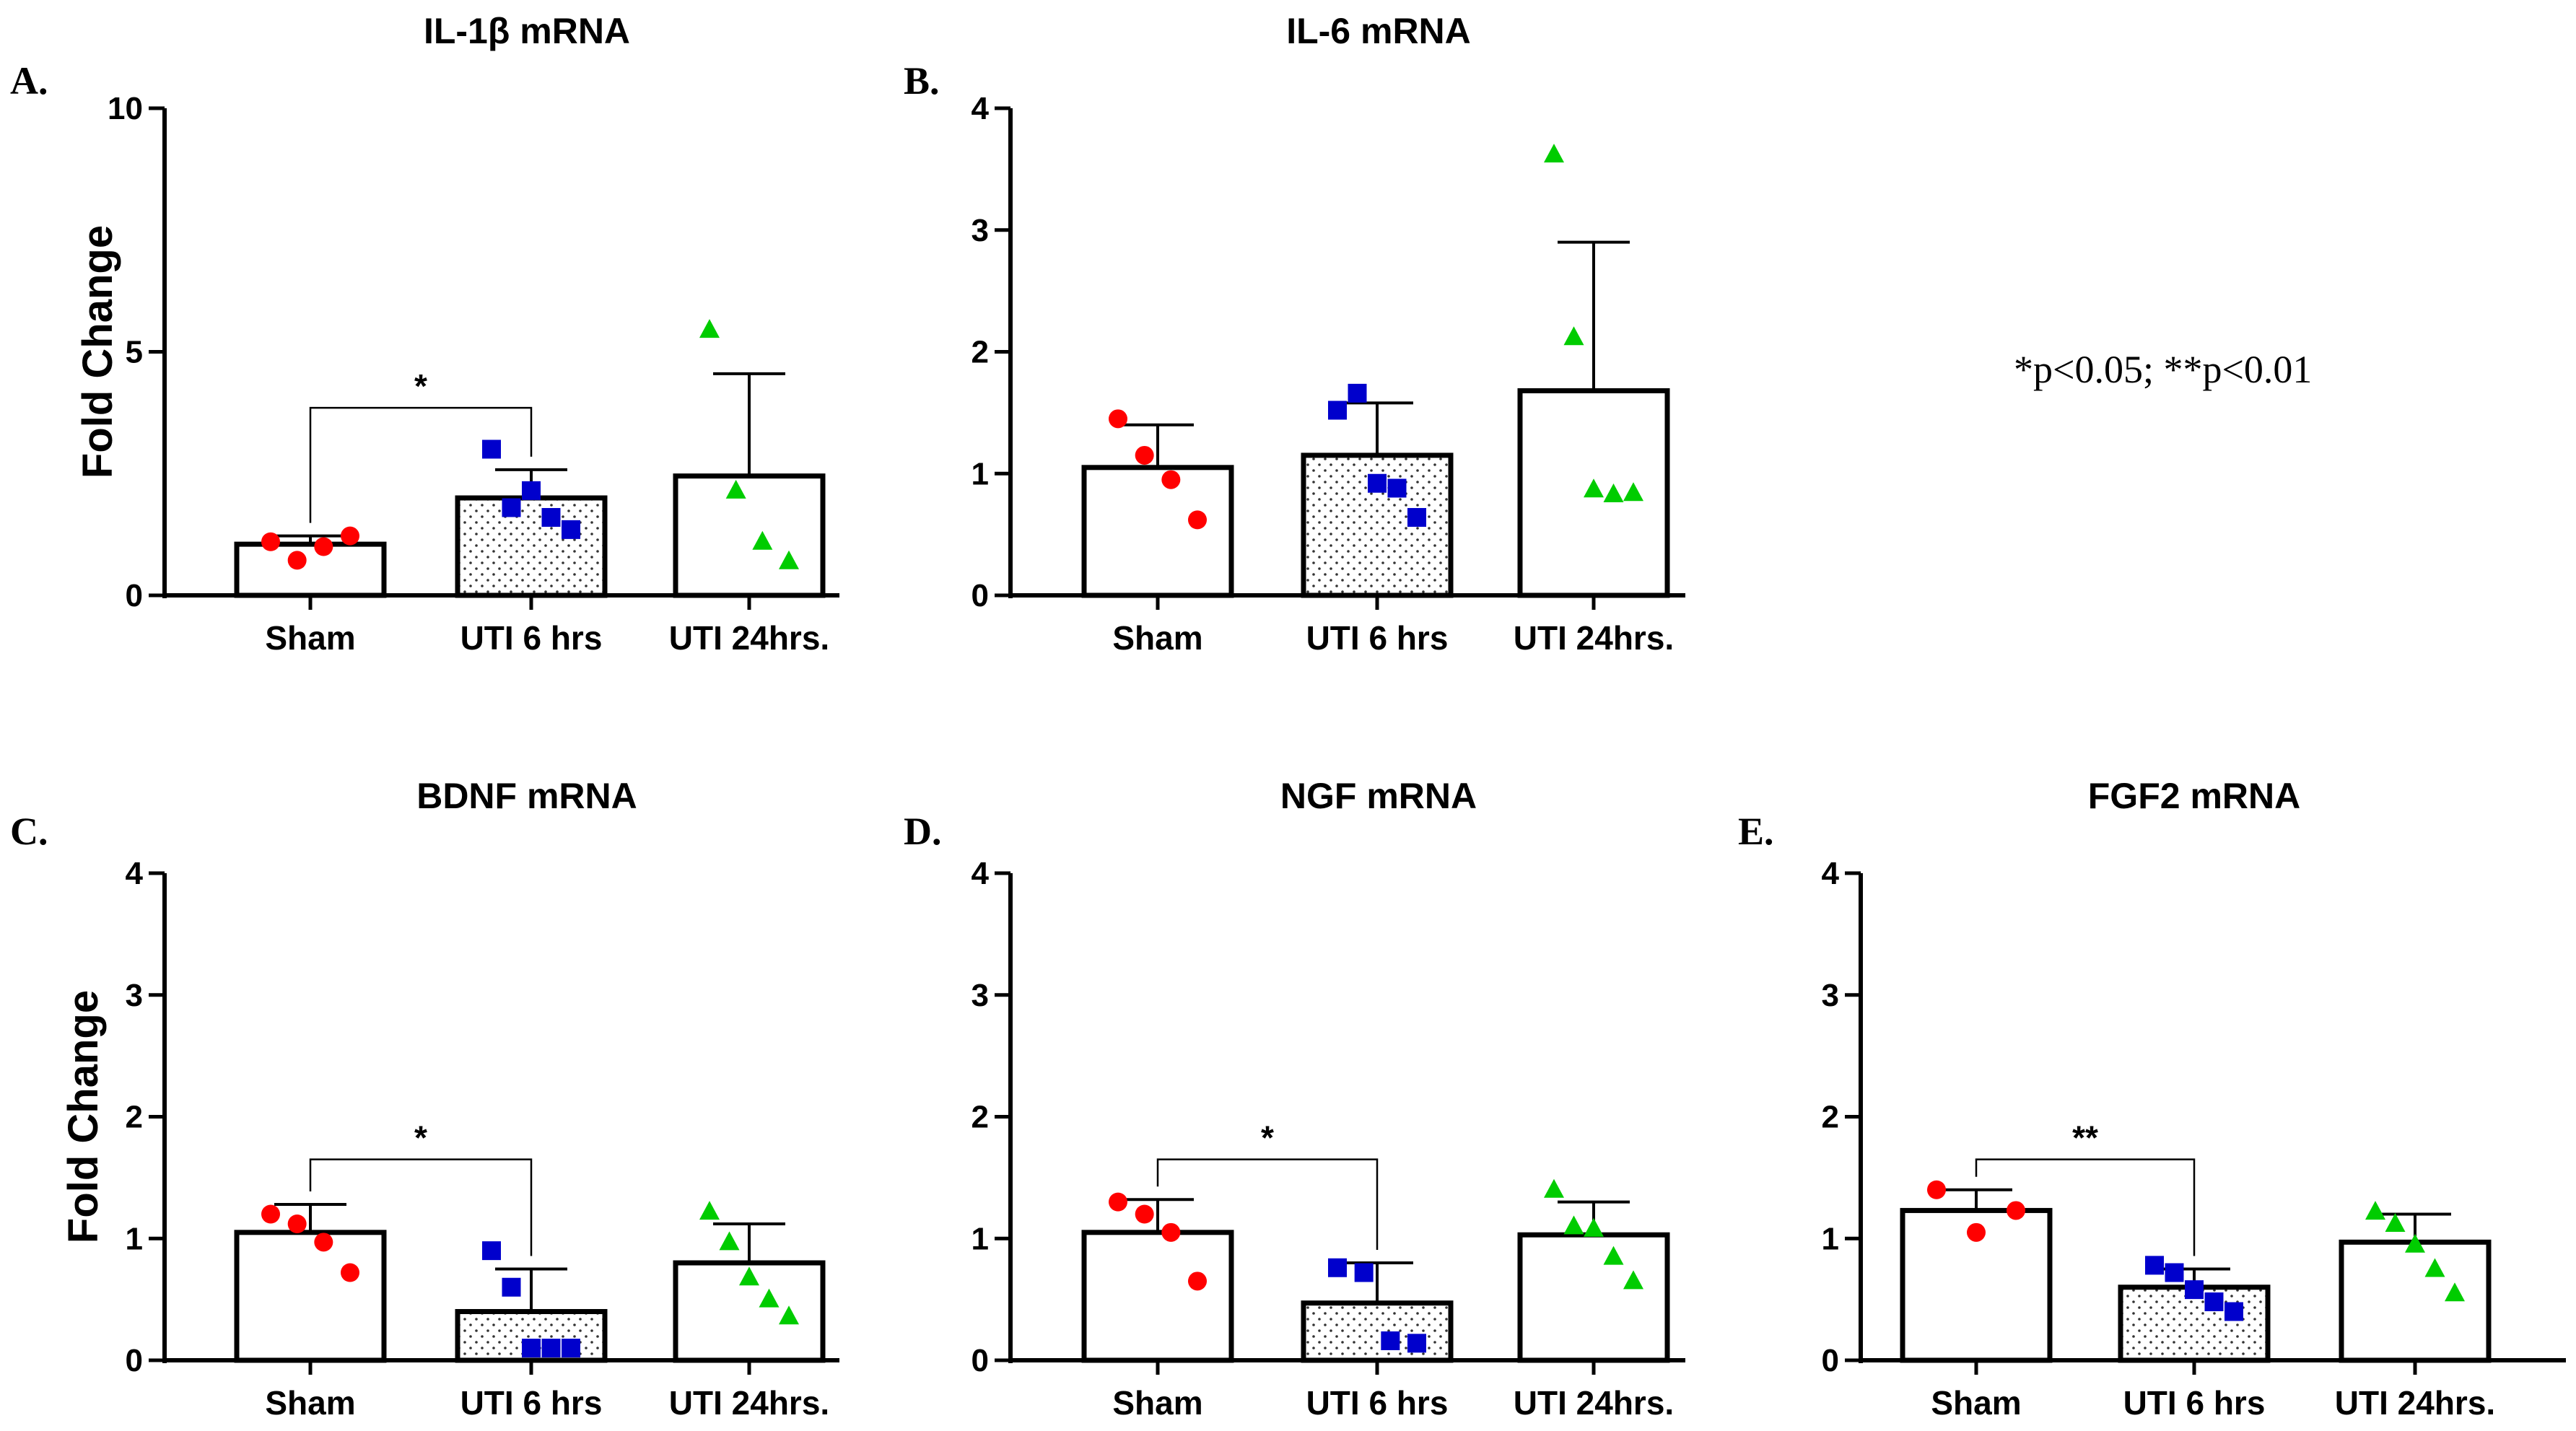  I want to click on panel-label: C., so click(29, 831).